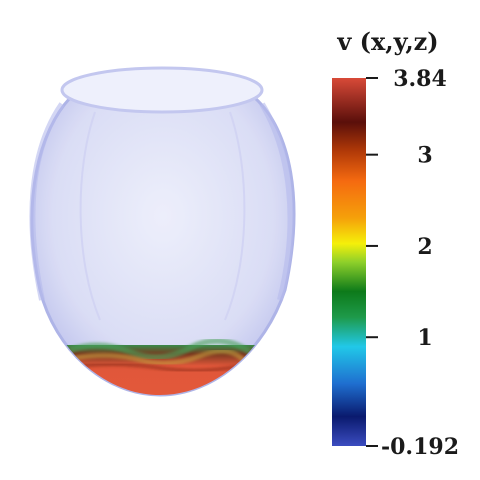  I want to click on colorbar-tick-label: 3, so click(424, 156).